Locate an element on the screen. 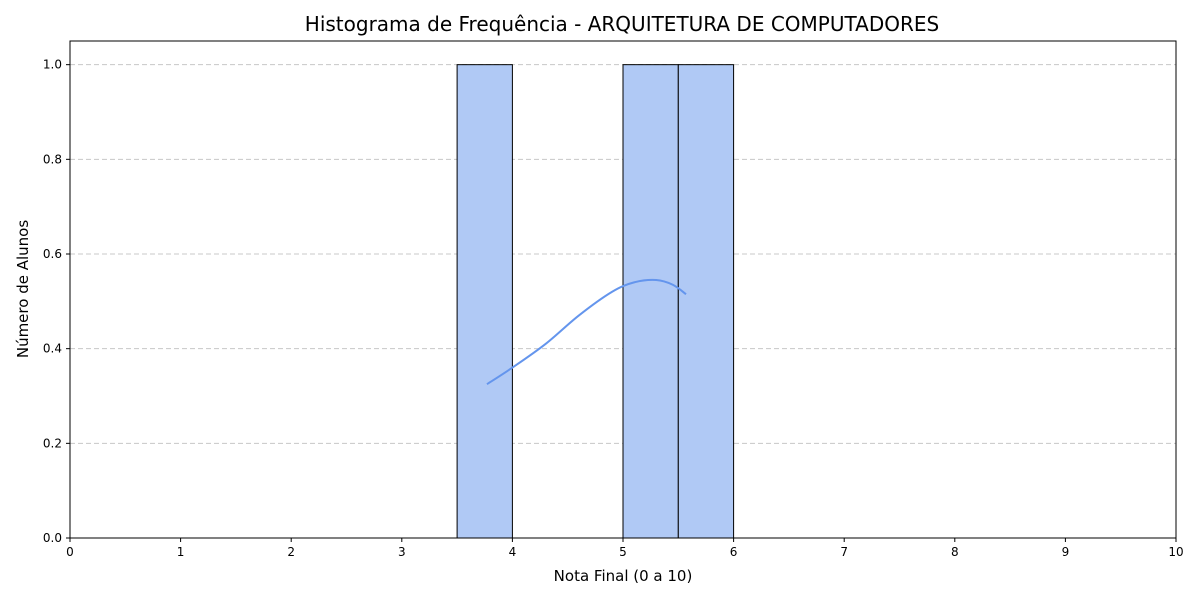  kde-curve is located at coordinates (586, 332).